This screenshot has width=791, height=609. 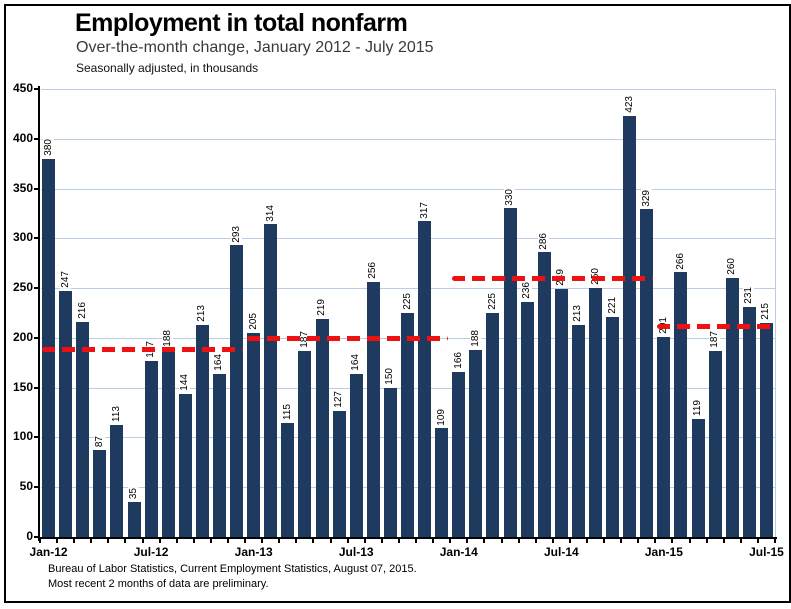 I want to click on bar-value-label-Jul-15: 215, so click(x=766, y=311).